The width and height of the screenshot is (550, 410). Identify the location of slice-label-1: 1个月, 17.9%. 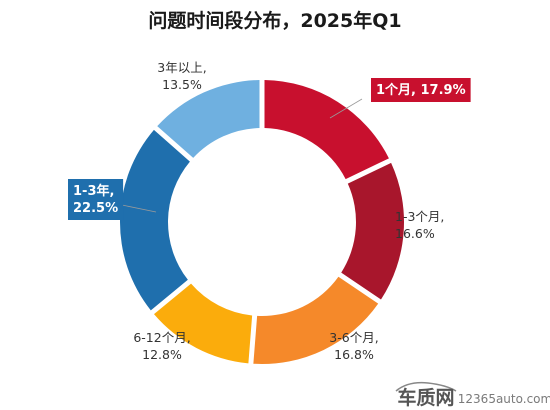
(421, 90).